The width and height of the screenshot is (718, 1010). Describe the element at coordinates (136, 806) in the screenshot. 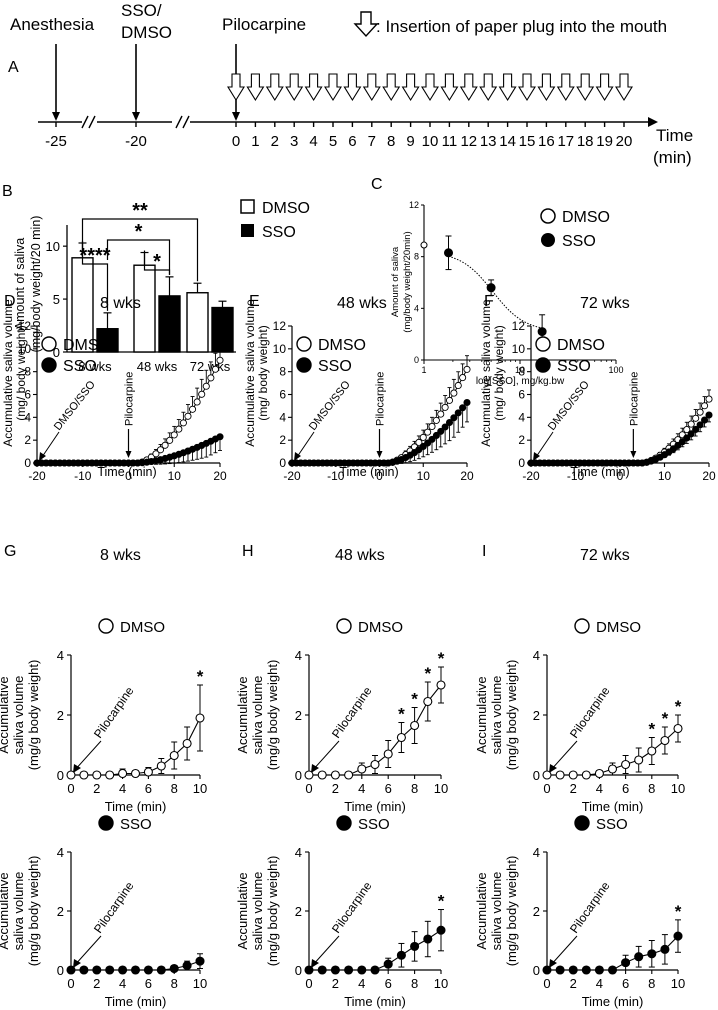

I see `chart-pg-dmso-xlabel: Time (min)` at that location.